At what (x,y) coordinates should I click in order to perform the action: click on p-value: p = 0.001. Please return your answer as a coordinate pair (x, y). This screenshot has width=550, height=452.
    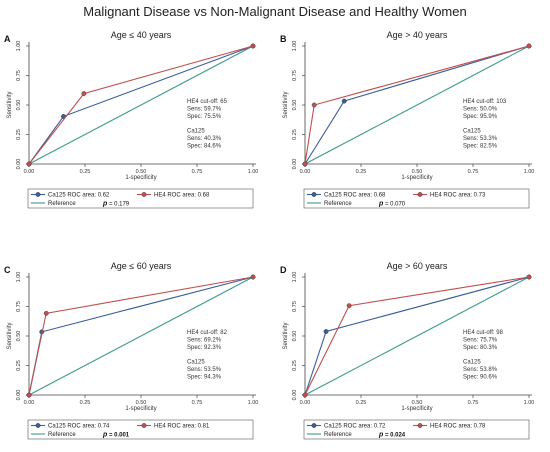
    Looking at the image, I should click on (116, 435).